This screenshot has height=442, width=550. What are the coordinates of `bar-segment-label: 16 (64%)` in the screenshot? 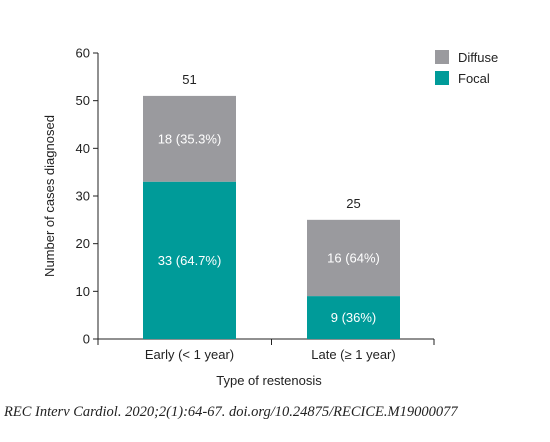 It's located at (353, 257).